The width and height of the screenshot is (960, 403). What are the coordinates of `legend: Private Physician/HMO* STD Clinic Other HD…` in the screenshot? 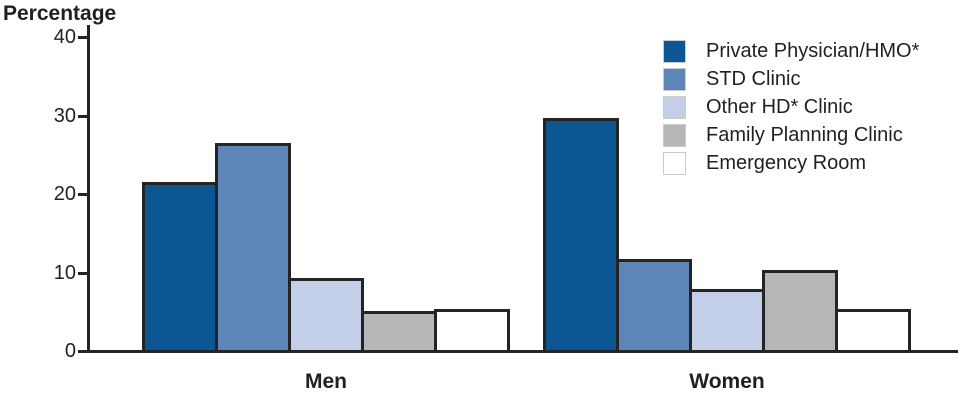 It's located at (808, 112).